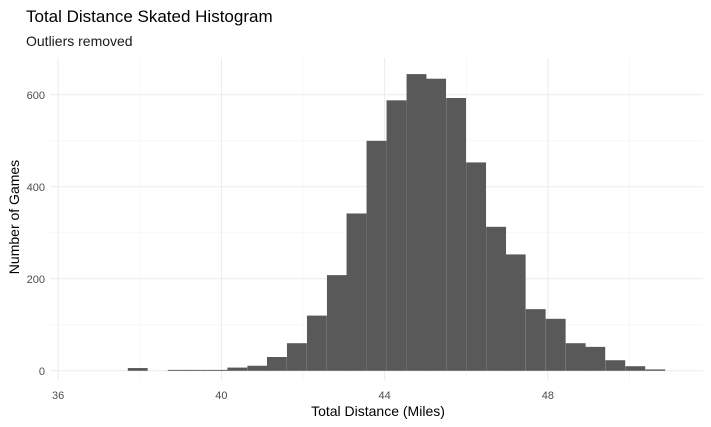 This screenshot has width=711, height=427. Describe the element at coordinates (36, 188) in the screenshot. I see `y-tick-label: 400` at that location.